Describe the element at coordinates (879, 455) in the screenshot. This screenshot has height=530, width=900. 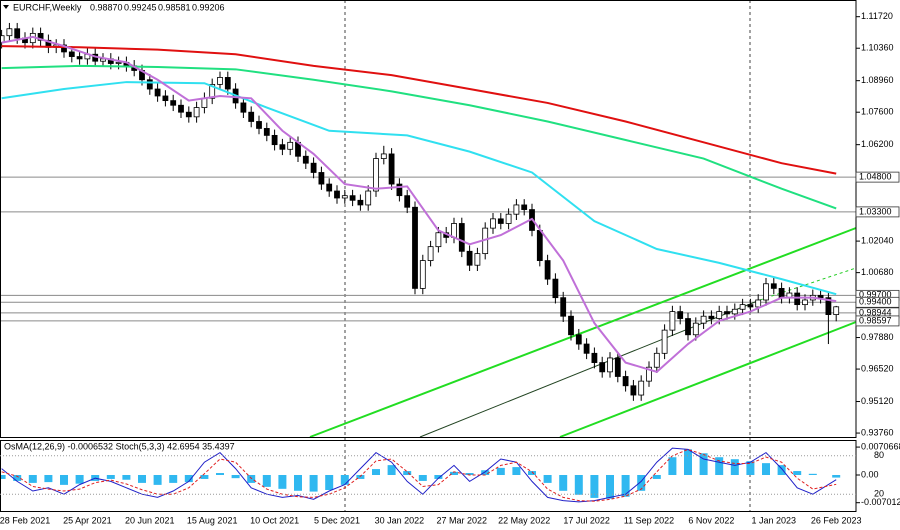
I see `y2-tick-label: 80` at that location.